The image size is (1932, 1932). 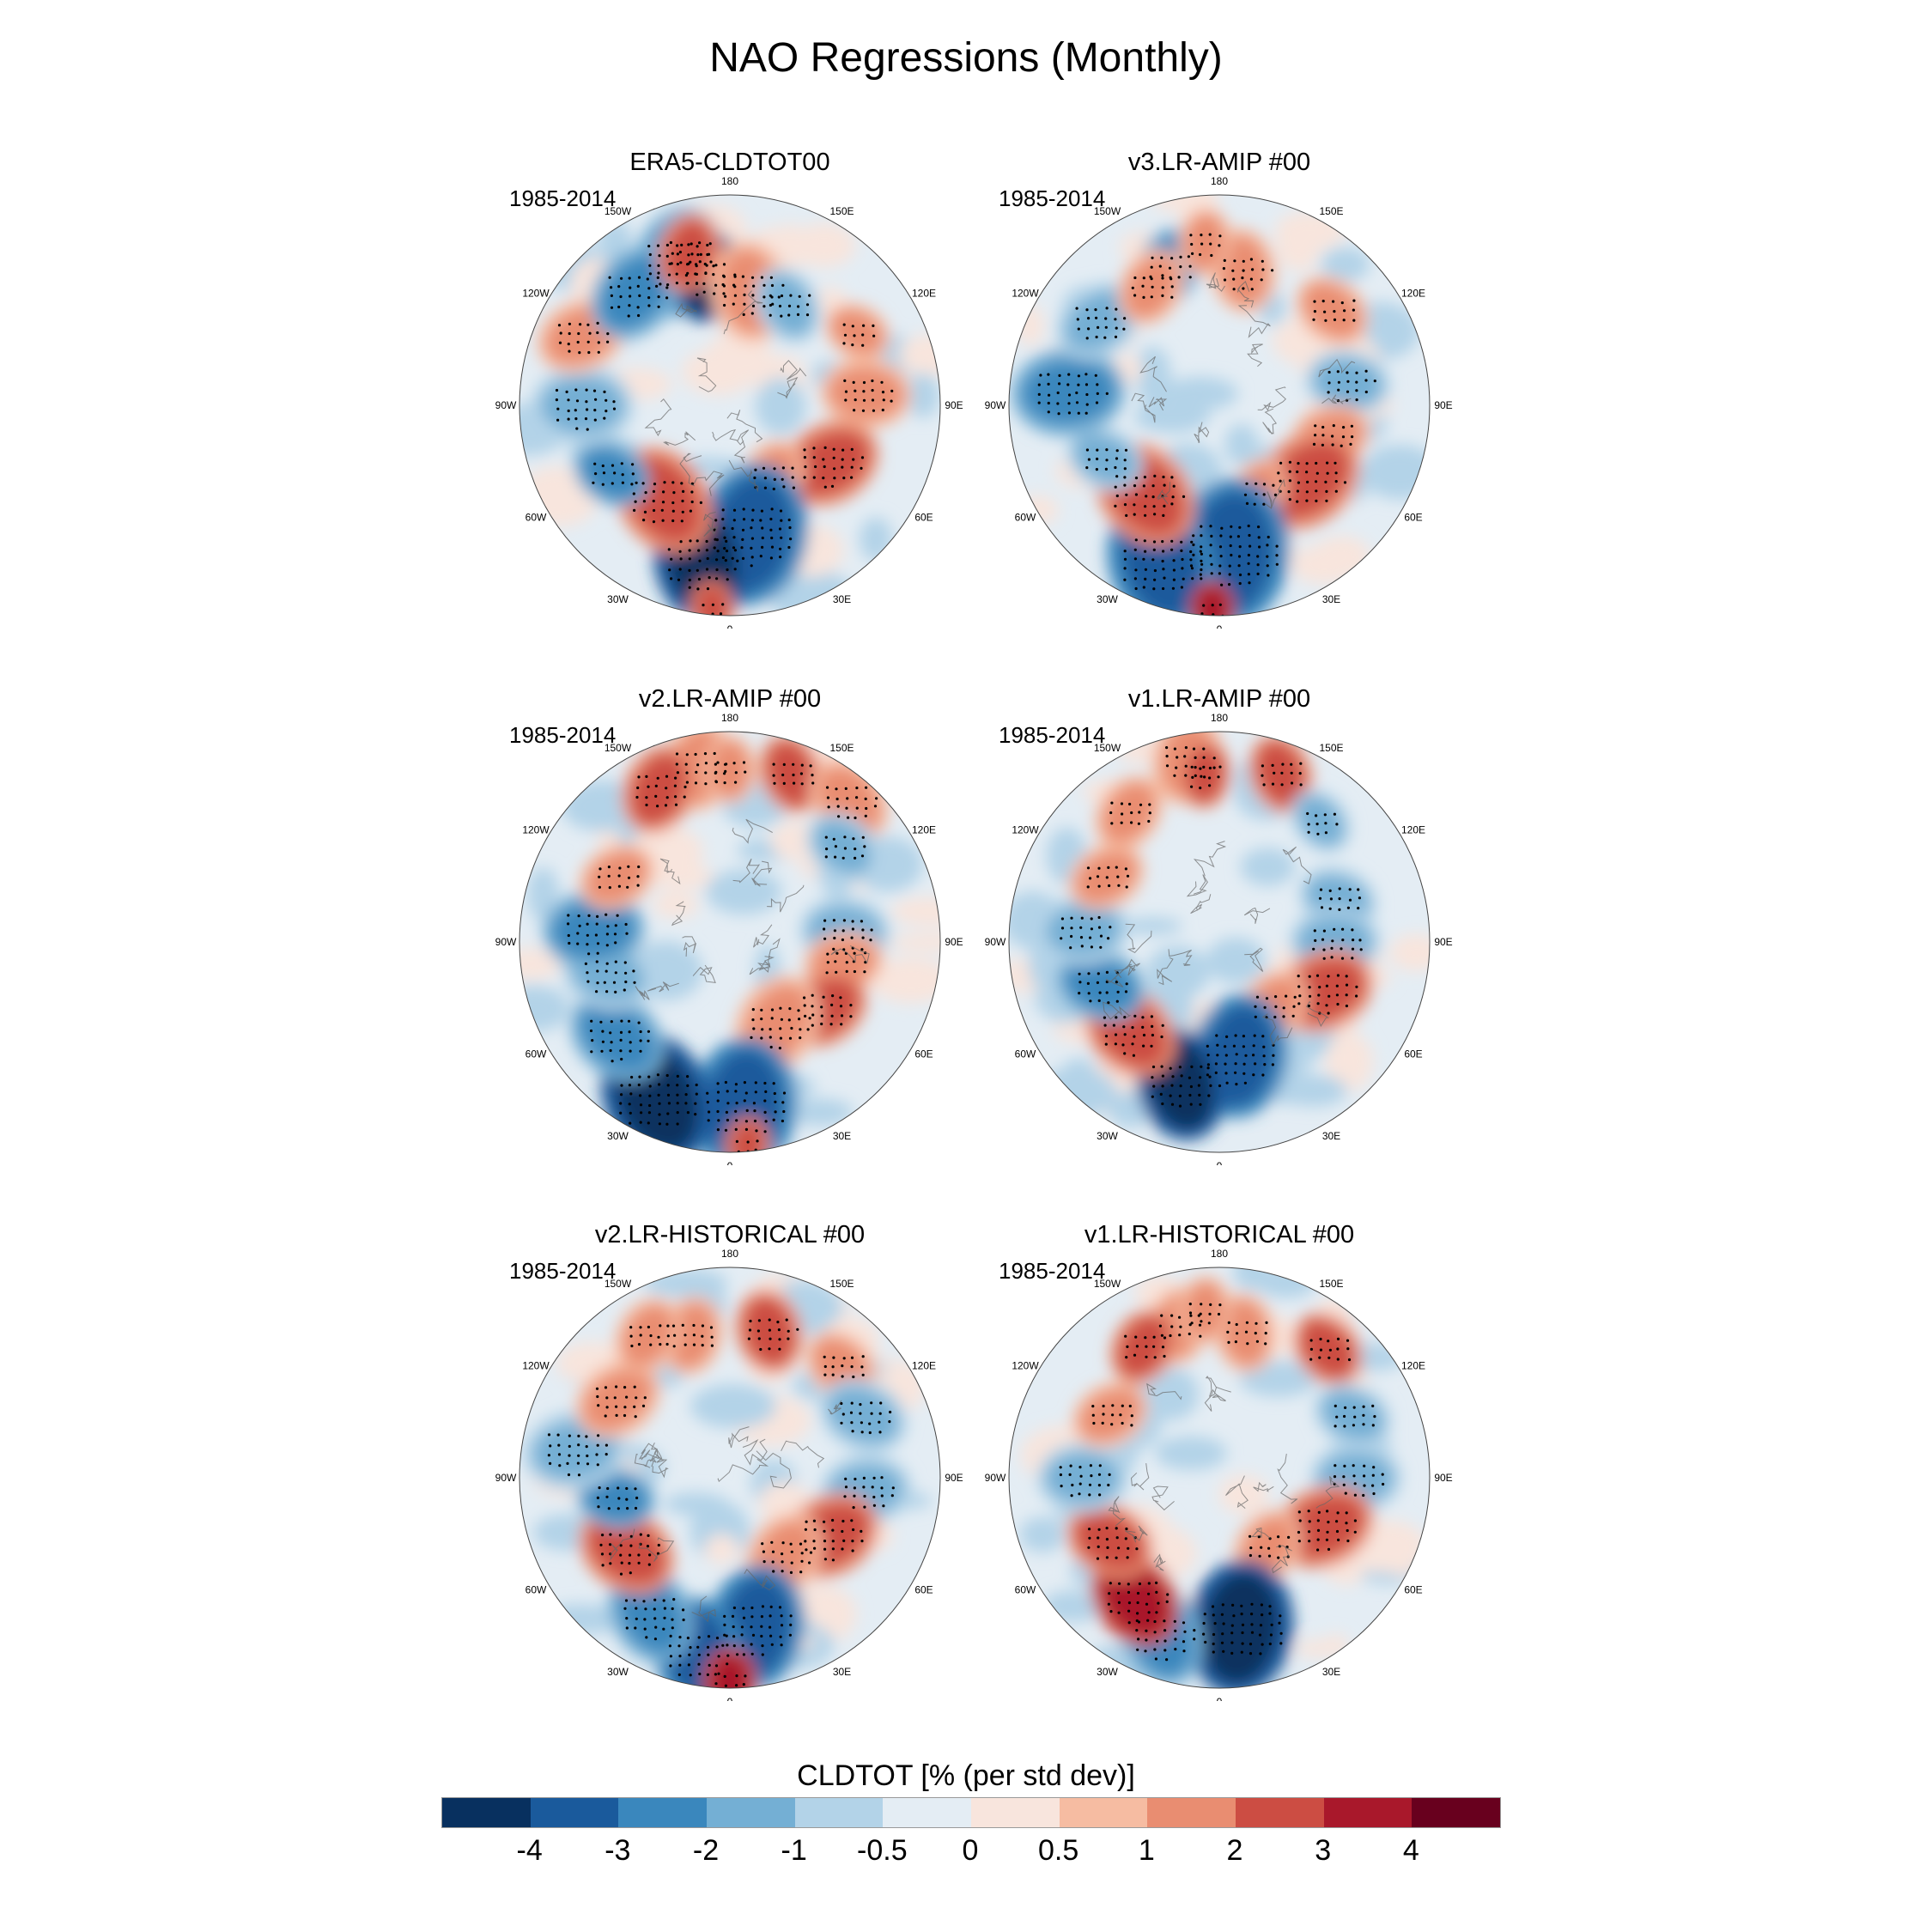 I want to click on panel-period: 1985-2014, so click(x=1052, y=735).